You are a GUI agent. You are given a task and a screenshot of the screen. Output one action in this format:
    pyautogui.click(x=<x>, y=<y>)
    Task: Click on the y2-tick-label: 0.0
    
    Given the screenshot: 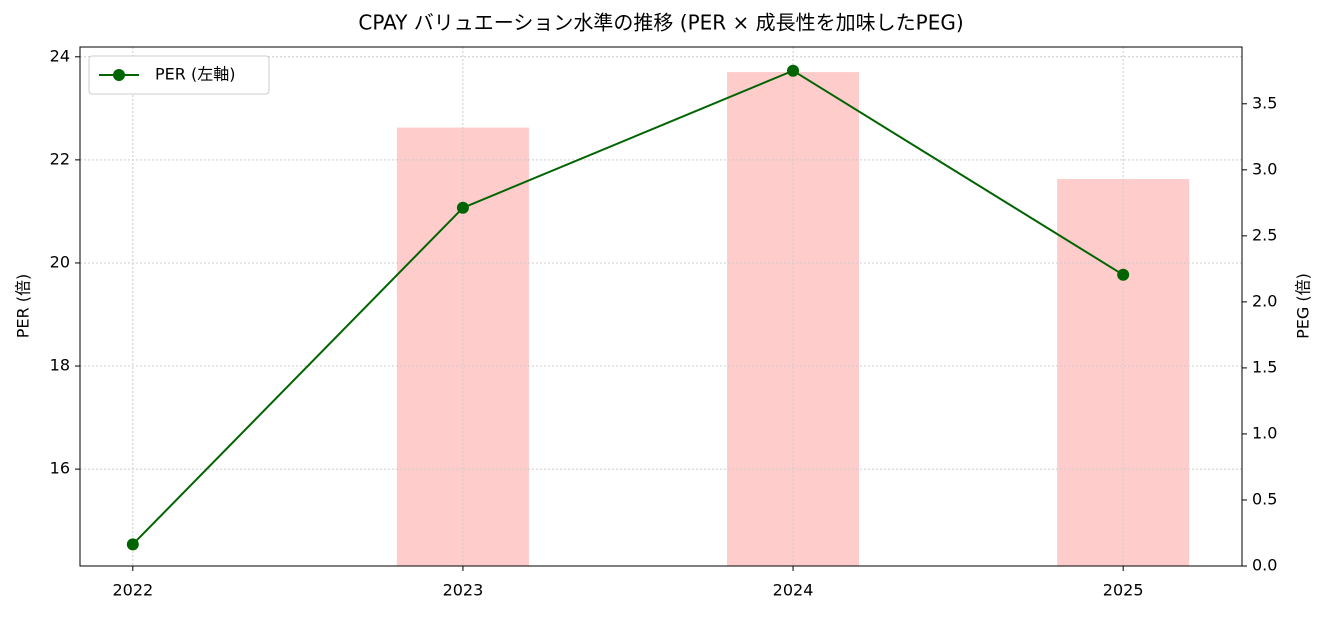 What is the action you would take?
    pyautogui.click(x=1264, y=565)
    